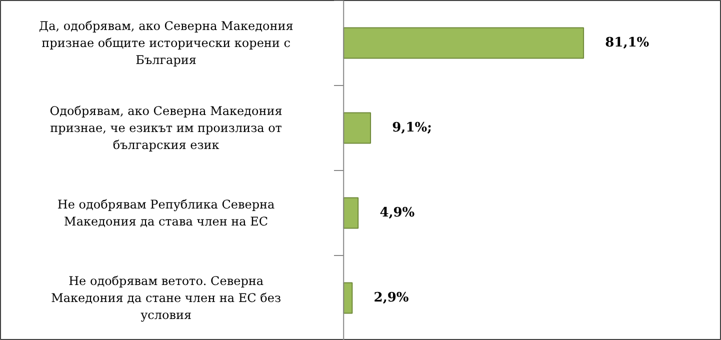 This screenshot has width=721, height=340. I want to click on y-tick-label: Не одобрявам ветото. Северна Македония да стане член на ЕС без условия, so click(166, 298).